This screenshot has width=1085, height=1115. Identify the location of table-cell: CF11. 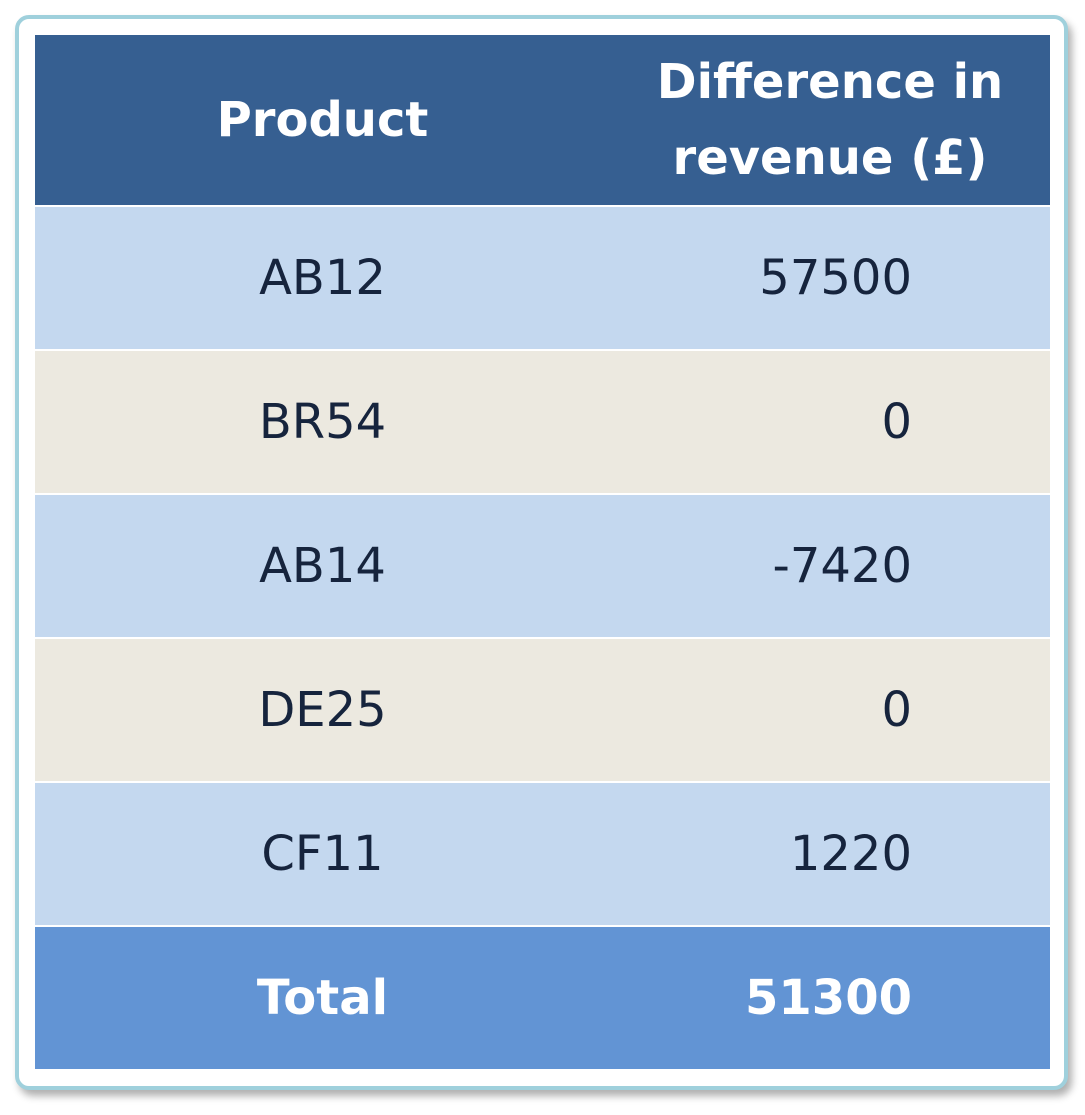
(322, 854).